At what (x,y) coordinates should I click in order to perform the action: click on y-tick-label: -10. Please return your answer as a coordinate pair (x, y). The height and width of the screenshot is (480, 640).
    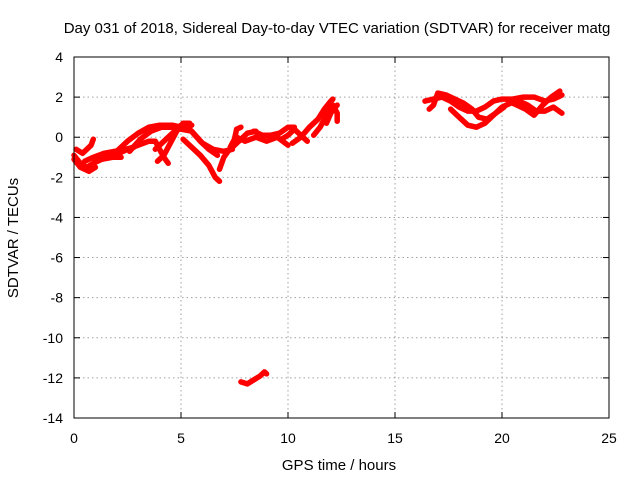
    Looking at the image, I should click on (53, 338).